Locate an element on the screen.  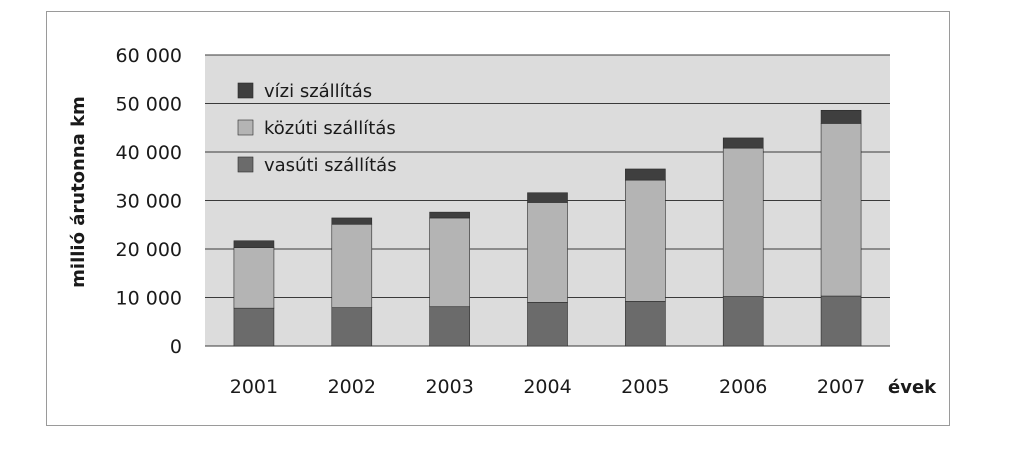
bar-segment-vízi-2005 is located at coordinates (645, 174).